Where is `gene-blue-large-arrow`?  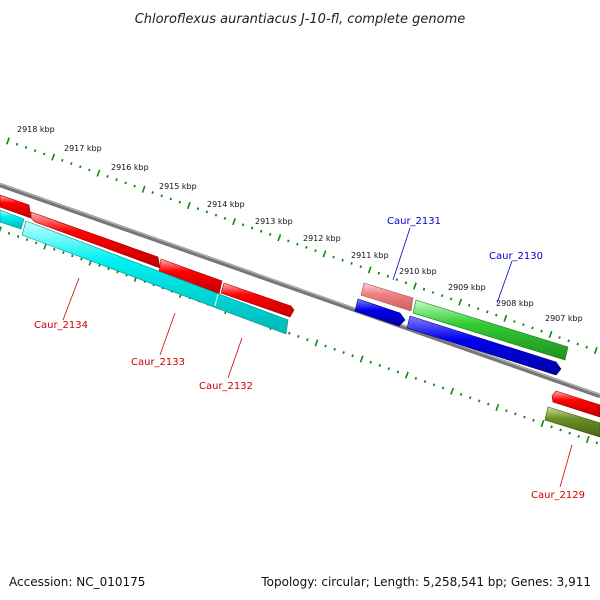
gene-blue-large-arrow is located at coordinates (484, 345).